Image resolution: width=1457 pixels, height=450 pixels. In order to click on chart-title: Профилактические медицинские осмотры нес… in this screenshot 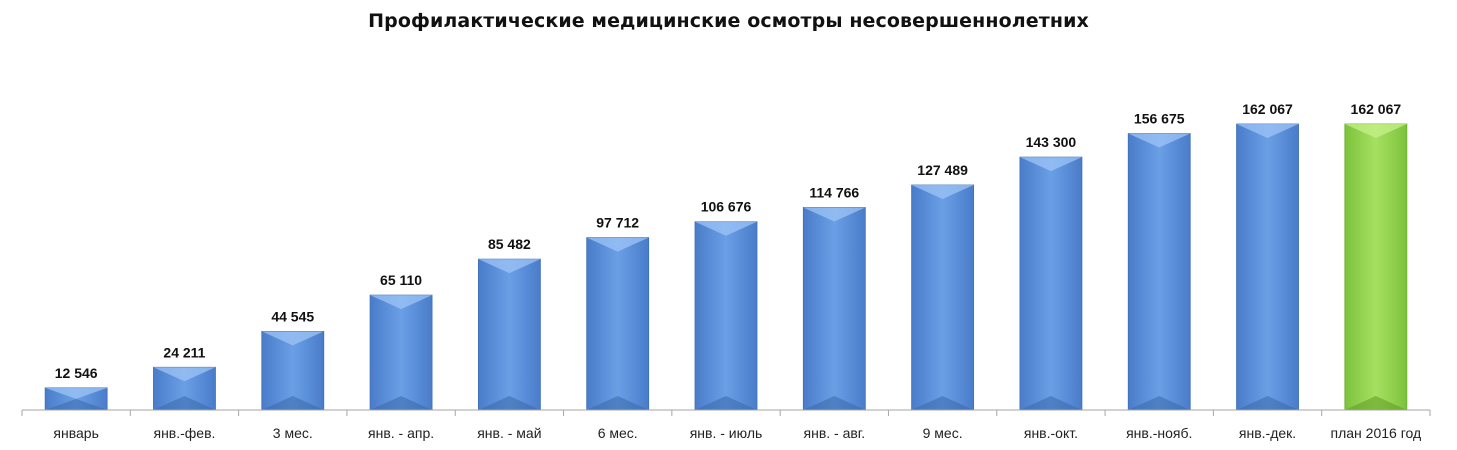, I will do `click(728, 21)`.